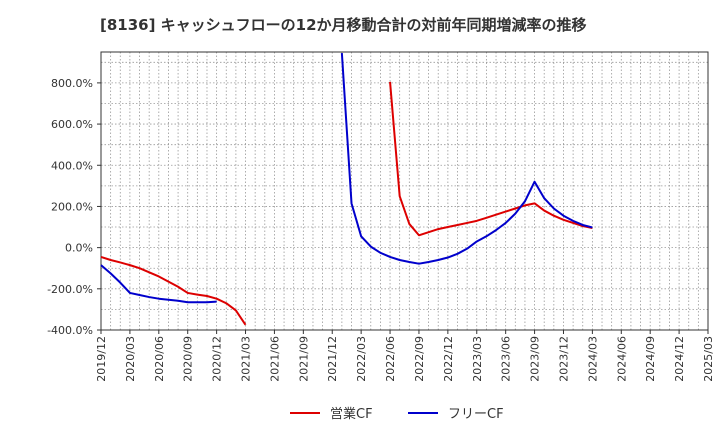  What do you see at coordinates (246, 359) in the screenshot?
I see `x-tick-label: 2021/03` at bounding box center [246, 359].